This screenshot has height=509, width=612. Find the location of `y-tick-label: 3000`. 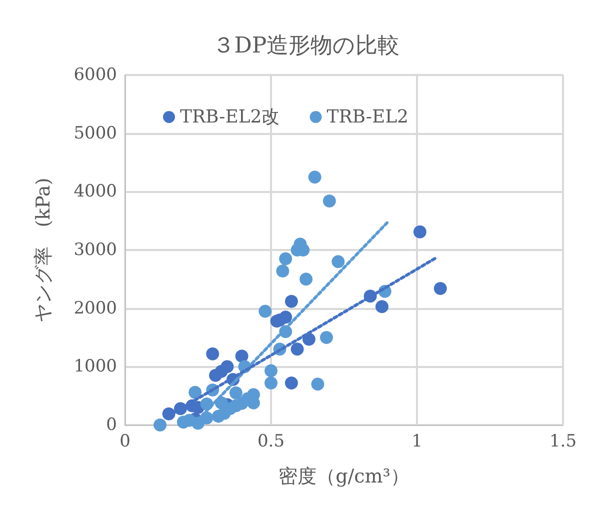

y-tick-label: 3000 is located at coordinates (95, 250).